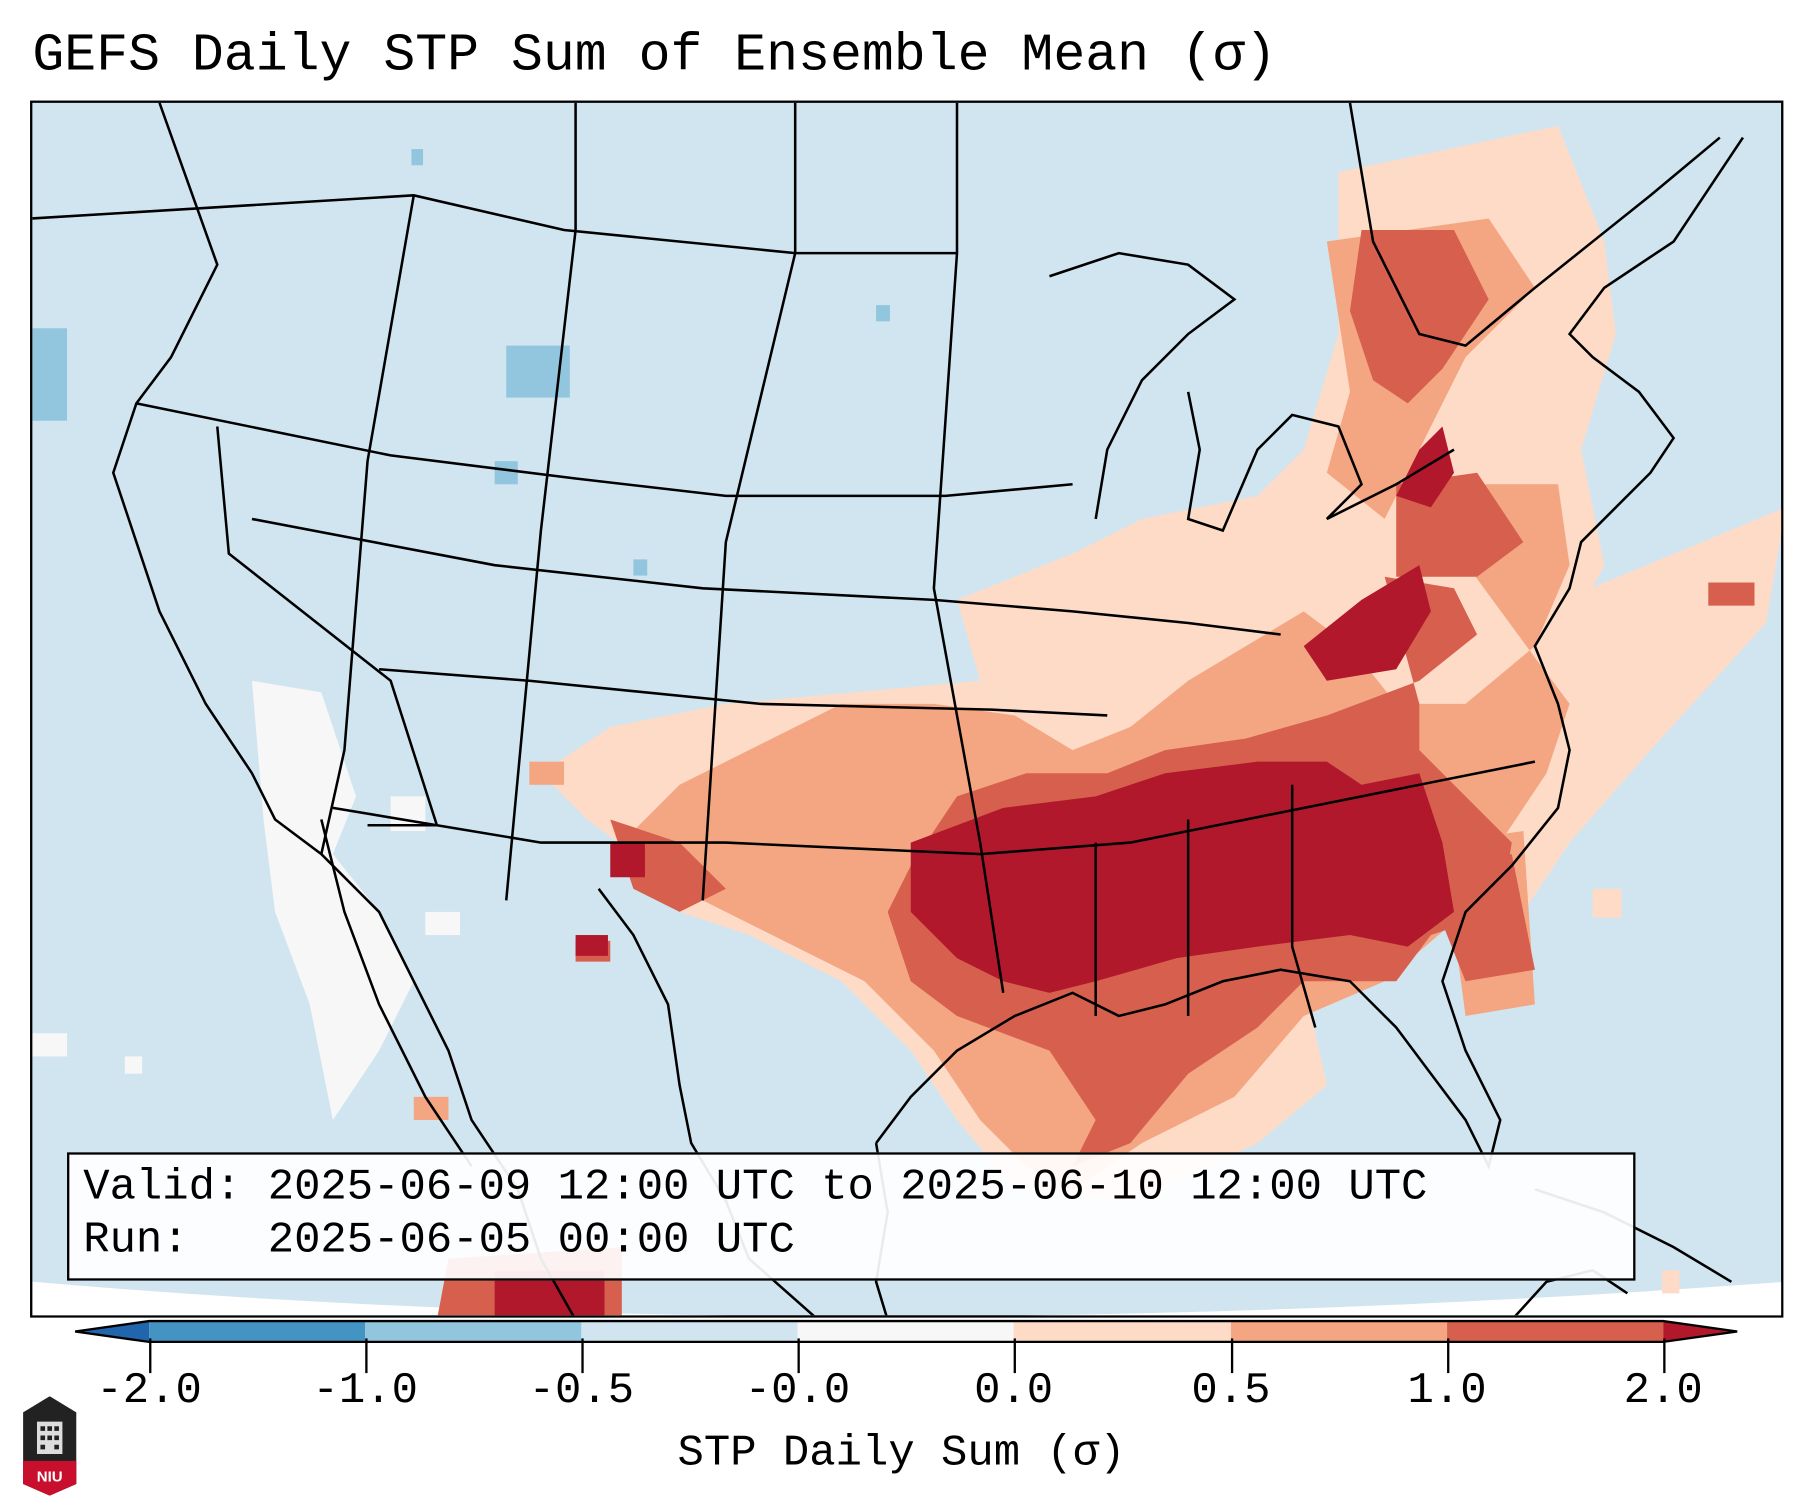 This screenshot has height=1506, width=1803. I want to click on colorbar-tick-label: 1.0, so click(1447, 1391).